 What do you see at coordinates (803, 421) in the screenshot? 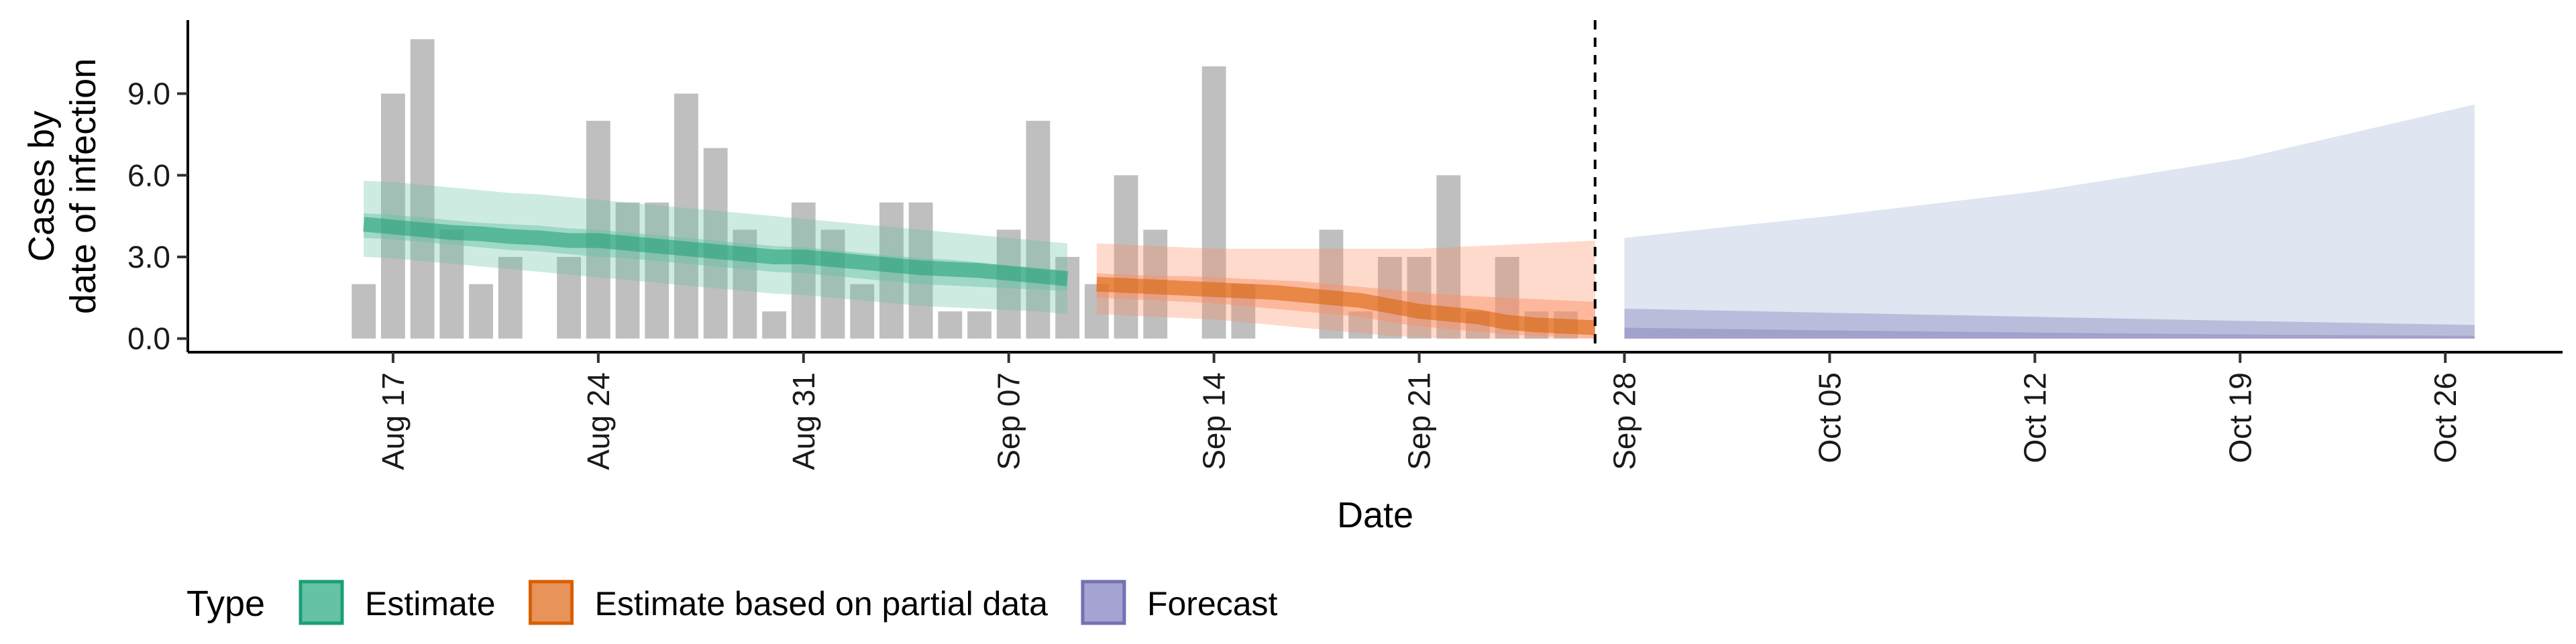
I see `x-tick-label: Aug 31` at bounding box center [803, 421].